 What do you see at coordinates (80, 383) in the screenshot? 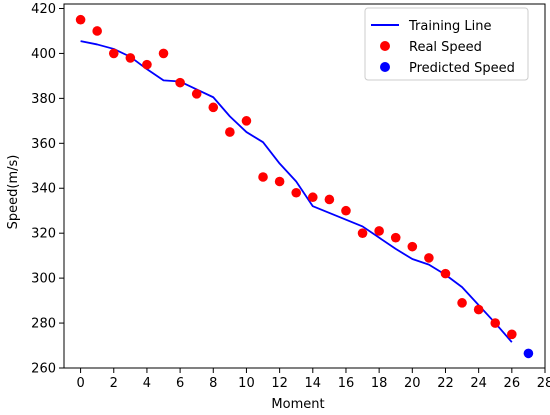
I see `x-tick-label: 0` at bounding box center [80, 383].